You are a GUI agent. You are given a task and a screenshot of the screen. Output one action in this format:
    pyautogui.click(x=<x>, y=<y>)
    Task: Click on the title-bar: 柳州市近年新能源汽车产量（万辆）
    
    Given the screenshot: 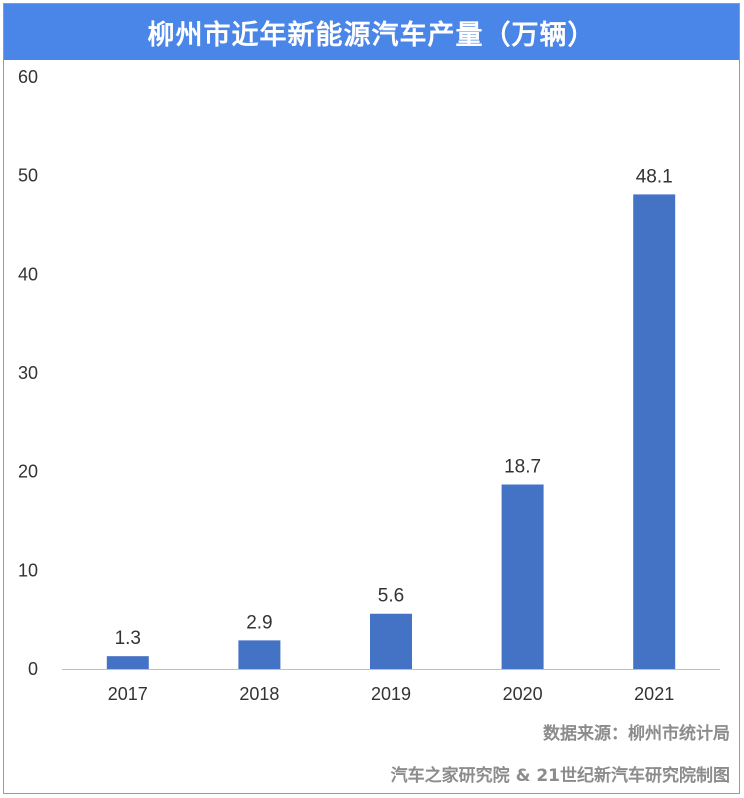 What is the action you would take?
    pyautogui.click(x=371, y=32)
    